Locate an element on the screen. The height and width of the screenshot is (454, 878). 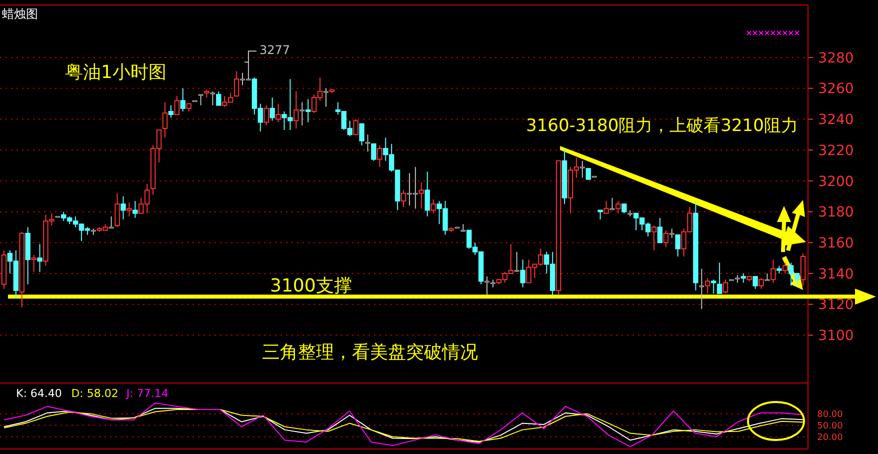
y-tick-label: 3260 is located at coordinates (836, 89).